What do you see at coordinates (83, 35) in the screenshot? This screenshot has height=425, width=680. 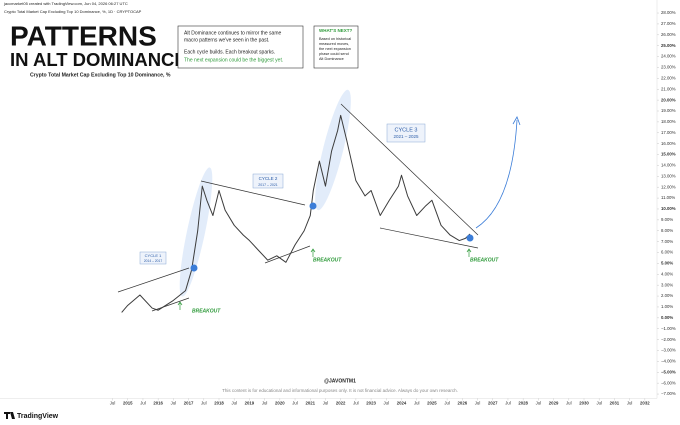 I see `title: PATTERNS` at bounding box center [83, 35].